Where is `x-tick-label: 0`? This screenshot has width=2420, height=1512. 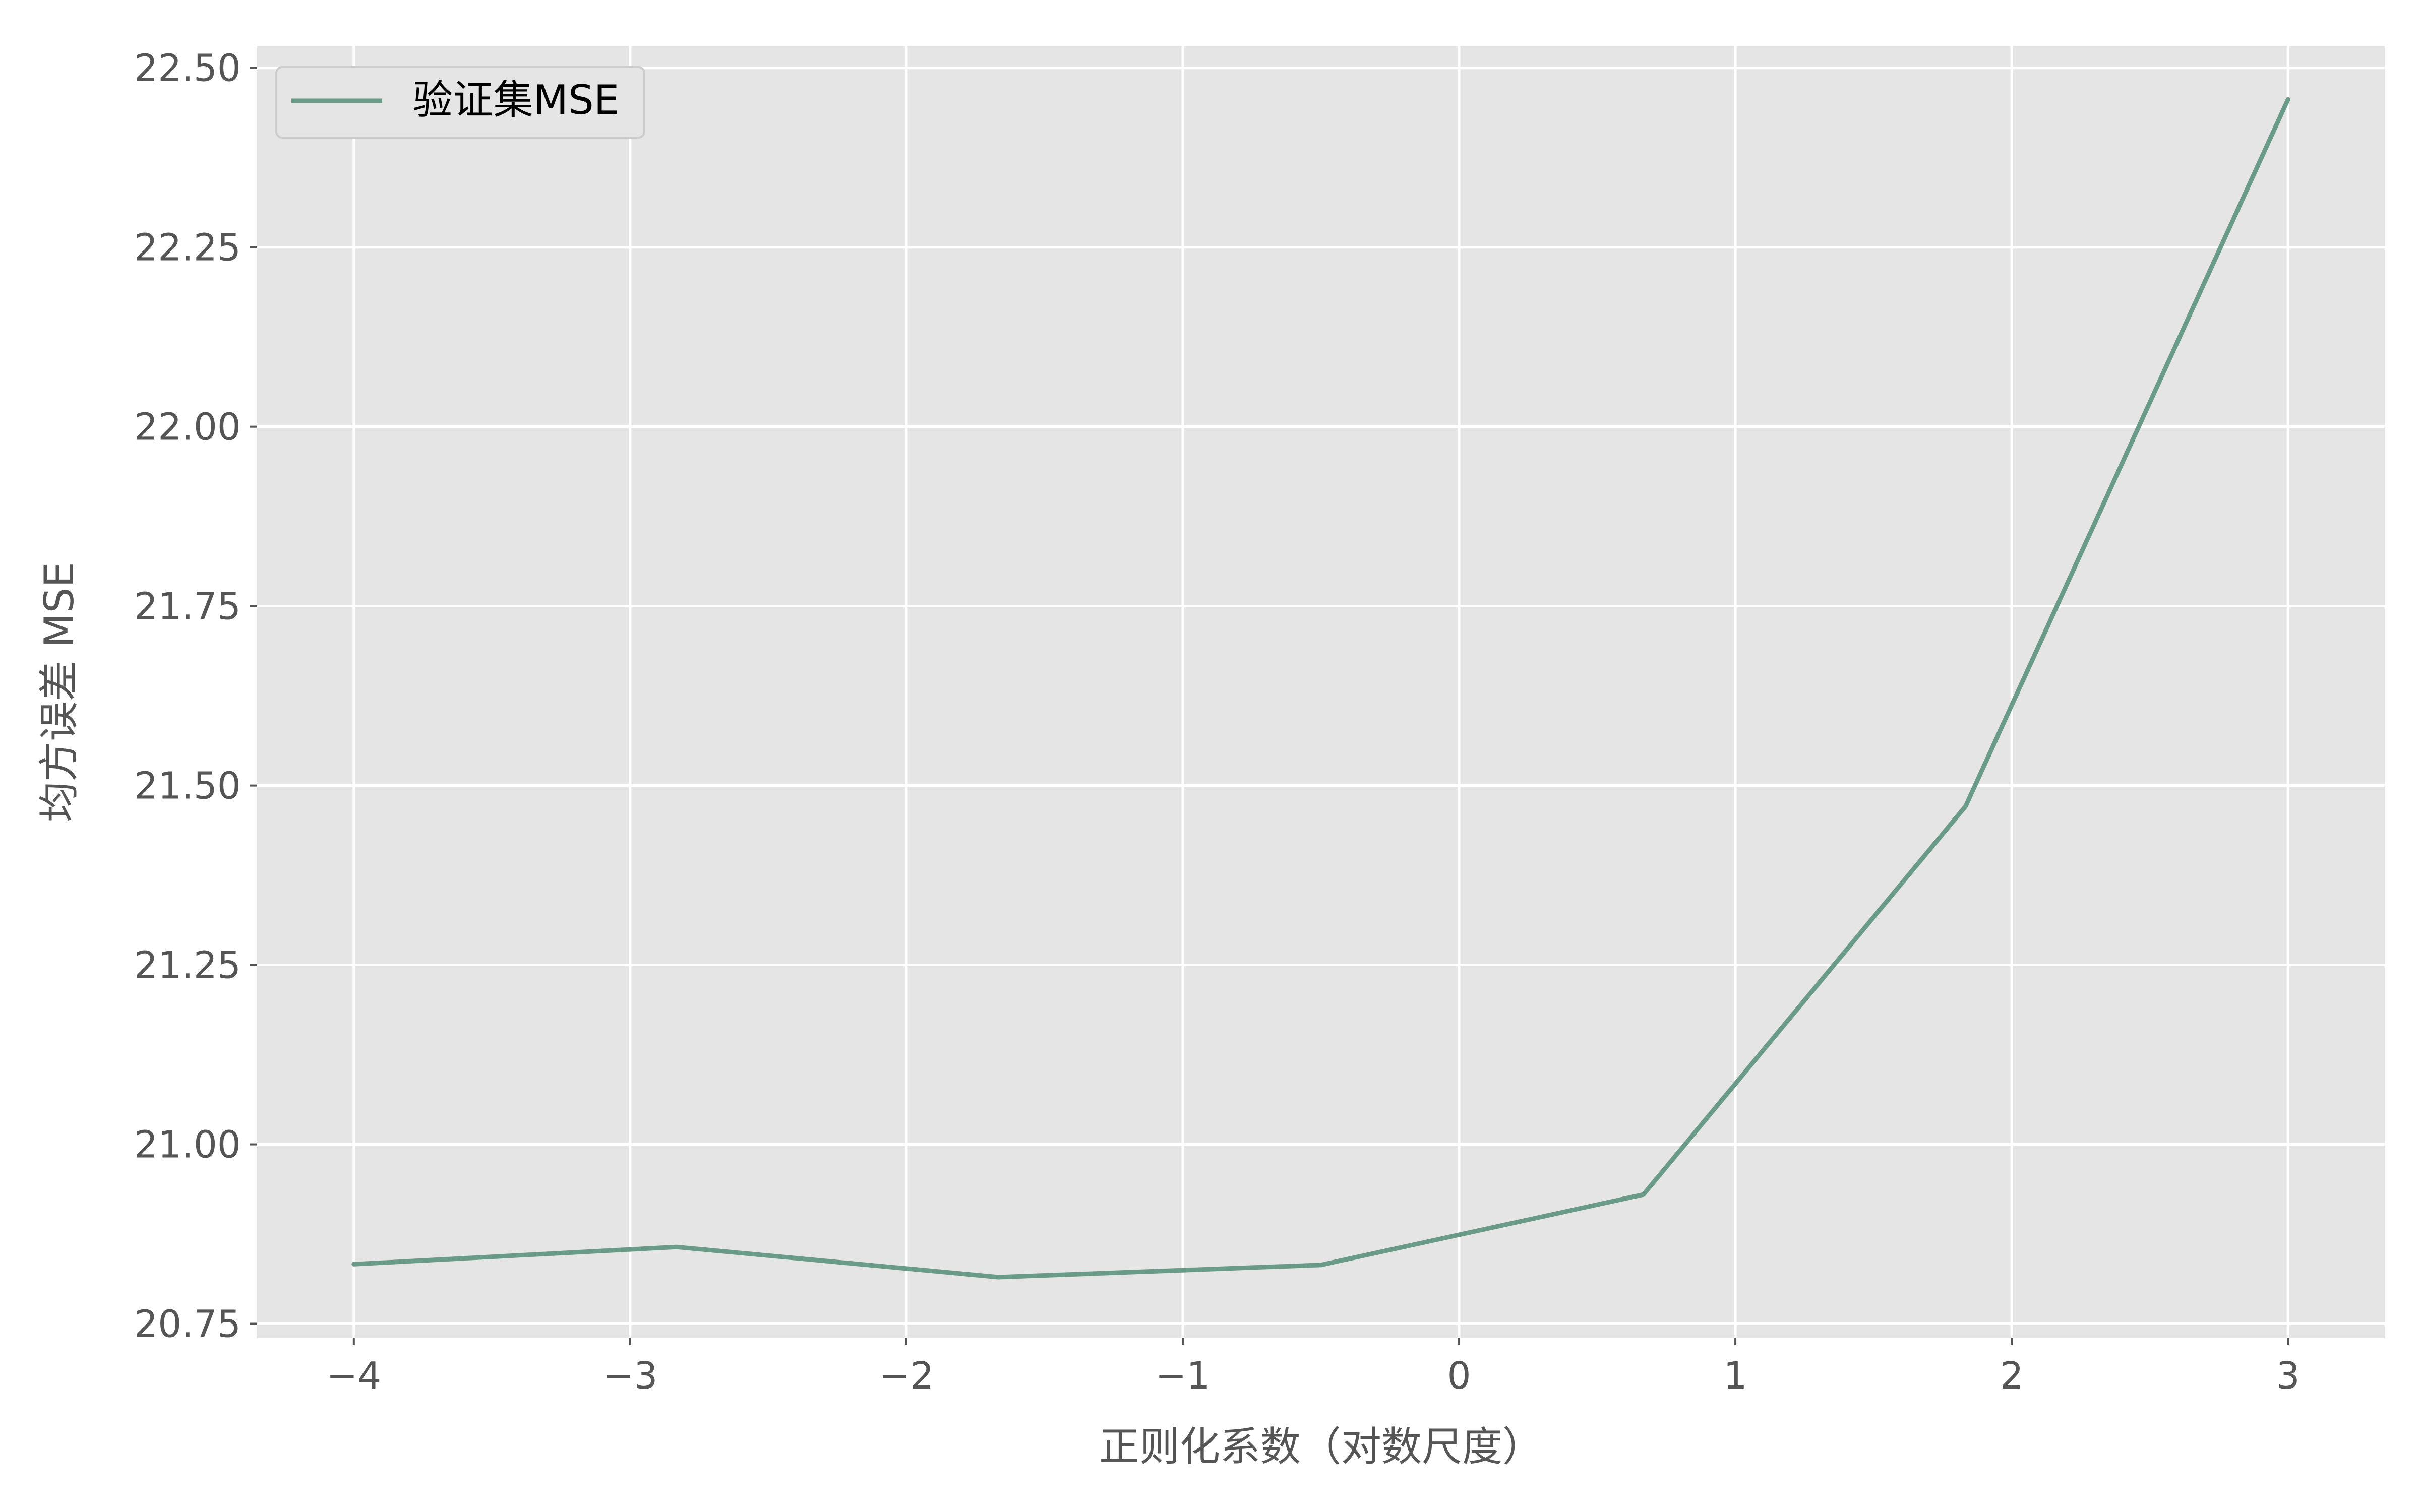
x-tick-label: 0 is located at coordinates (1459, 1376).